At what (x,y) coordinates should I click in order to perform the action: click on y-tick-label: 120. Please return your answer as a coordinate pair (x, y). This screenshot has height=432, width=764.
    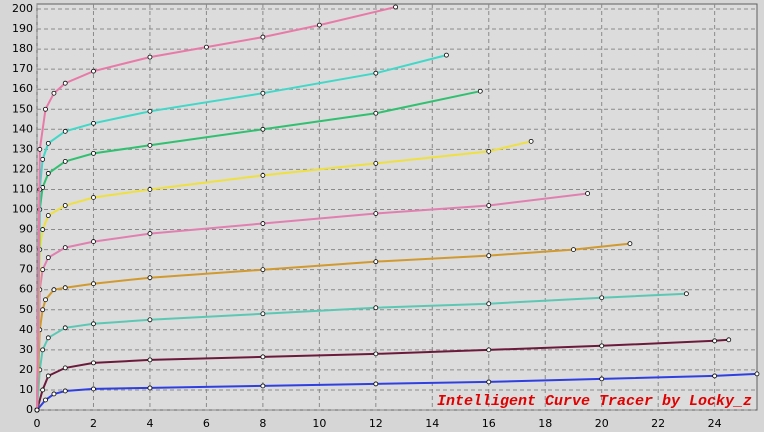
    Looking at the image, I should click on (22, 168).